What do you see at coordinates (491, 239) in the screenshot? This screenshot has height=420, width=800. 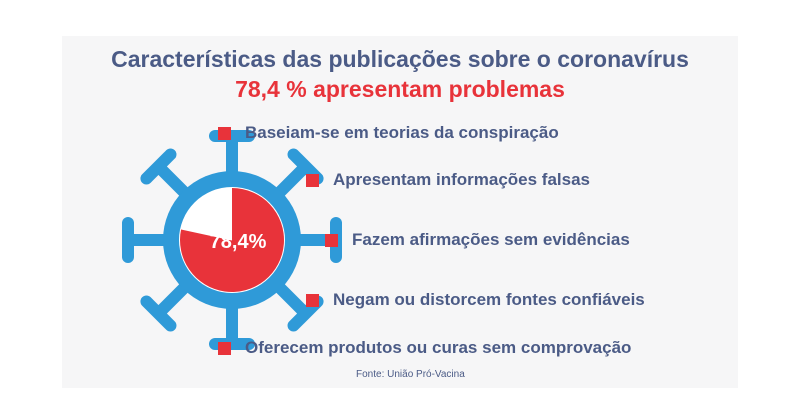 I see `bullet-text: Fazem afirmações sem evidências` at bounding box center [491, 239].